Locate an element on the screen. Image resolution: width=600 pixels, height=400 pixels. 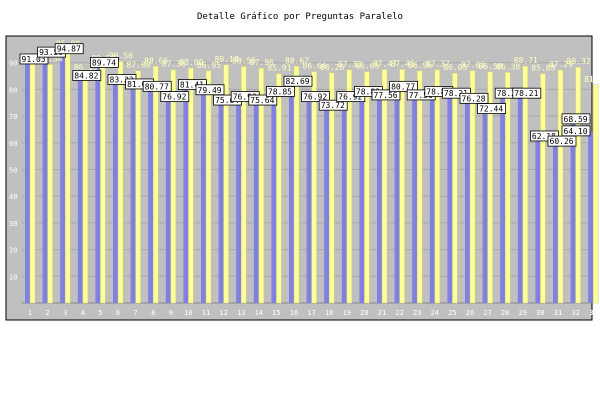
data-label-series-b: 86.95 is located at coordinates (209, 65).